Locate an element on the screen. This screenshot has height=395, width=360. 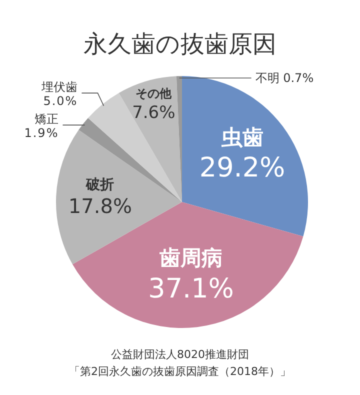
data-label: 29.2% is located at coordinates (242, 168).